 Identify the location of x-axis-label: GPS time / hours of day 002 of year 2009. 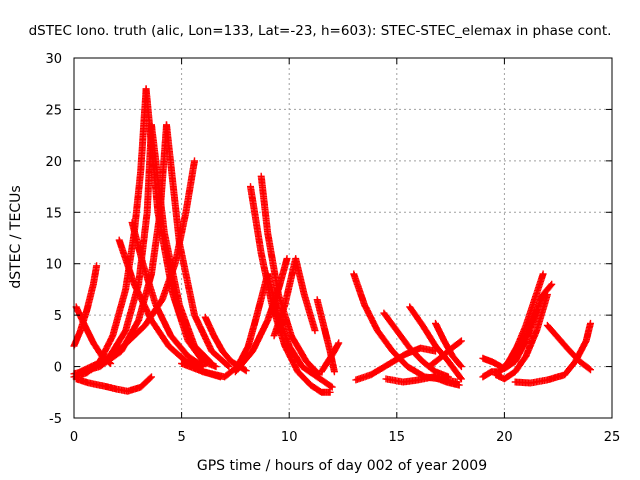
(342, 466).